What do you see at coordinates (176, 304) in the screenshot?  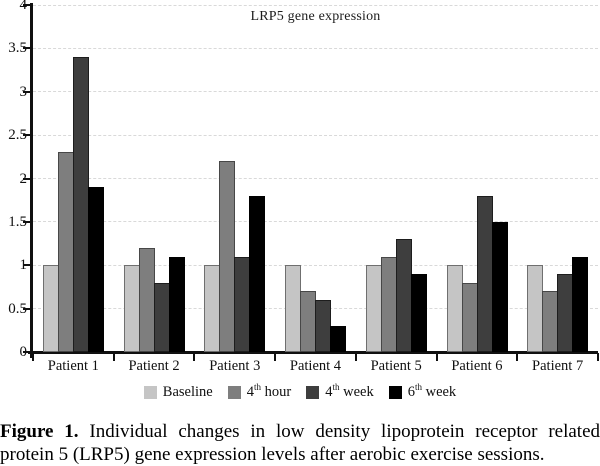 I see `bar-patient2-6thweek` at bounding box center [176, 304].